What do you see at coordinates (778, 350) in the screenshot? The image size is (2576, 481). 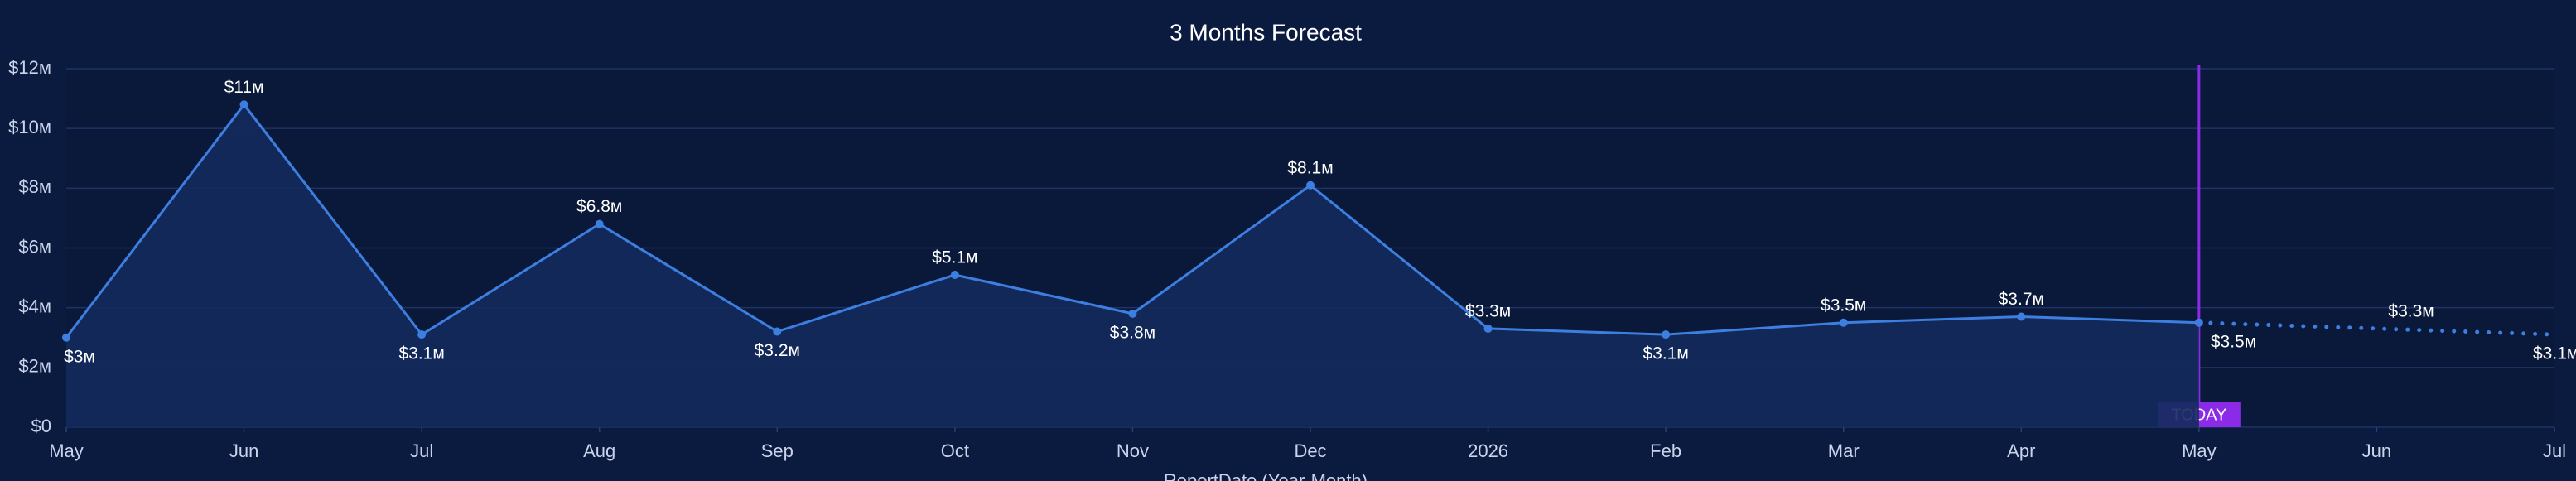 I see `data-label: $3.2м` at bounding box center [778, 350].